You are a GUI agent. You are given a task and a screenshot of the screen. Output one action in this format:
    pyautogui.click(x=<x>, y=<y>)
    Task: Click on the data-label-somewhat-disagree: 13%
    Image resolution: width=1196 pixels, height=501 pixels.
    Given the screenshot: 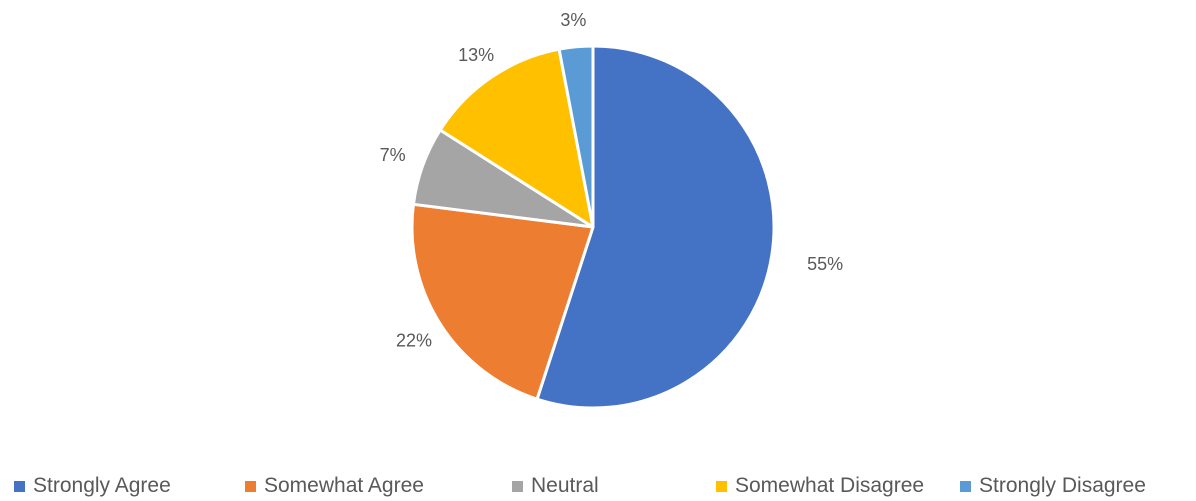 What is the action you would take?
    pyautogui.click(x=476, y=55)
    